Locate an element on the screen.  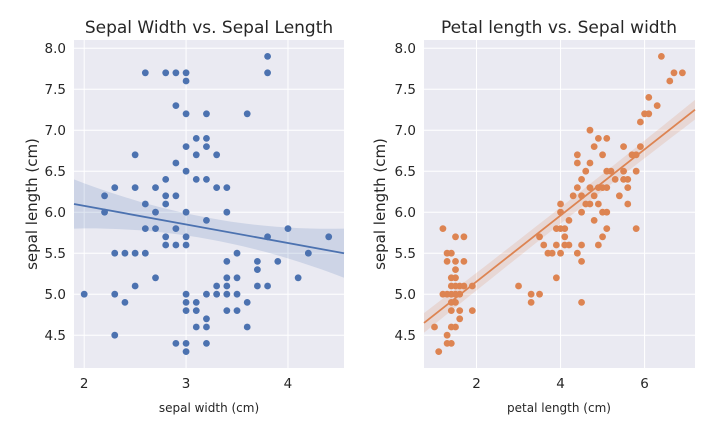
right-y-tick-label: 5.5 is located at coordinates (405, 254).